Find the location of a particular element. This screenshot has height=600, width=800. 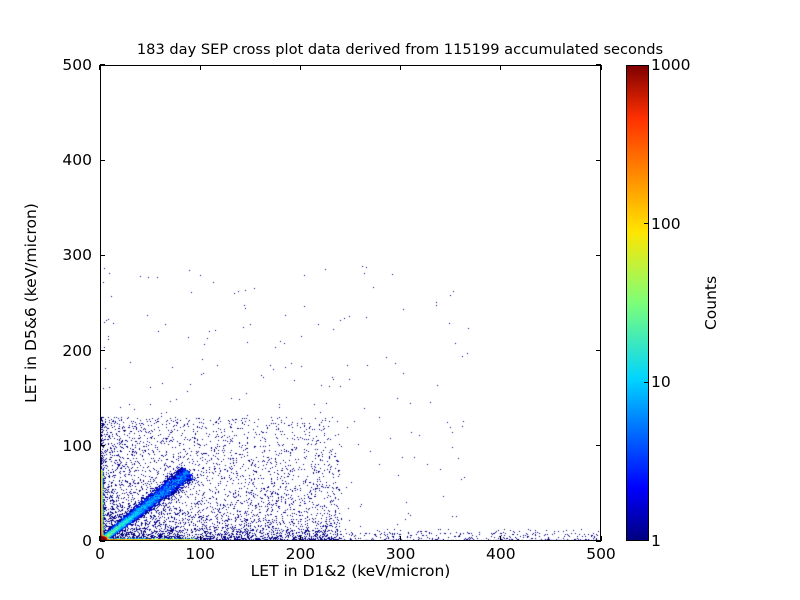

colorbar-label: Counts is located at coordinates (711, 303).